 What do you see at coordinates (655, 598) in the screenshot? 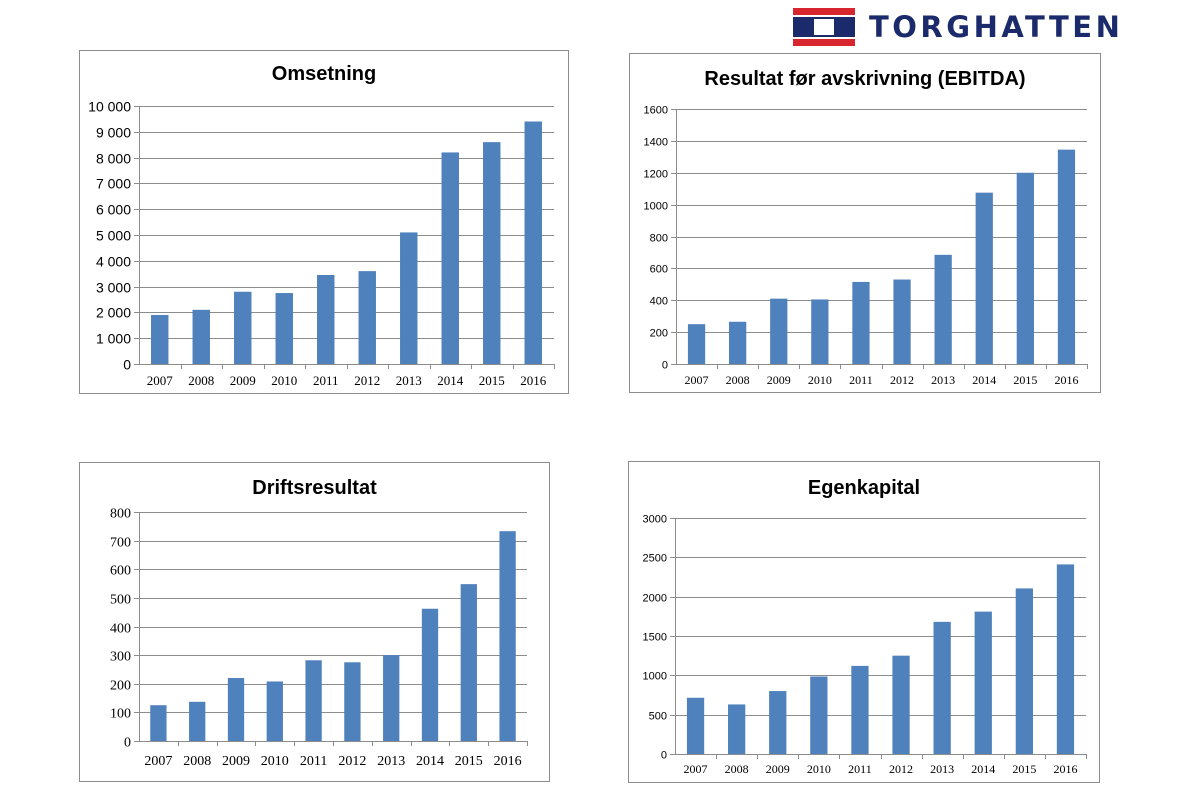
I see `y-tick-label: 2000` at bounding box center [655, 598].